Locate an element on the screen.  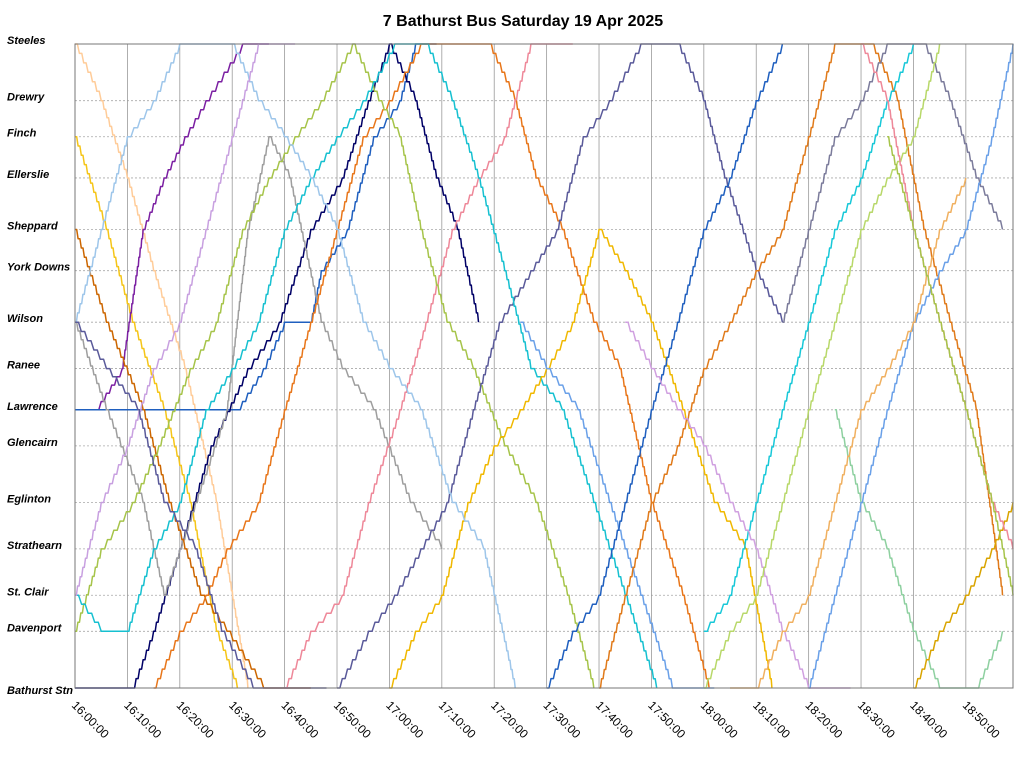
stop-label: Davenport is located at coordinates (35, 628).